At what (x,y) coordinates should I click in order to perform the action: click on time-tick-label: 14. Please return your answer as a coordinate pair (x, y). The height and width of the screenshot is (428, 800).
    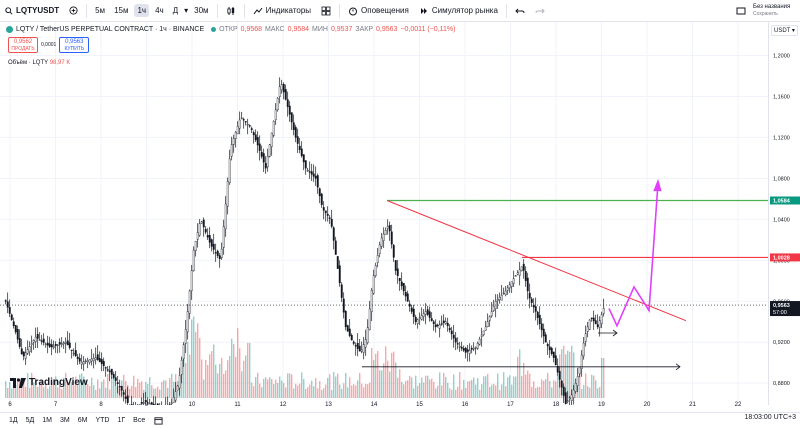
    Looking at the image, I should click on (374, 405).